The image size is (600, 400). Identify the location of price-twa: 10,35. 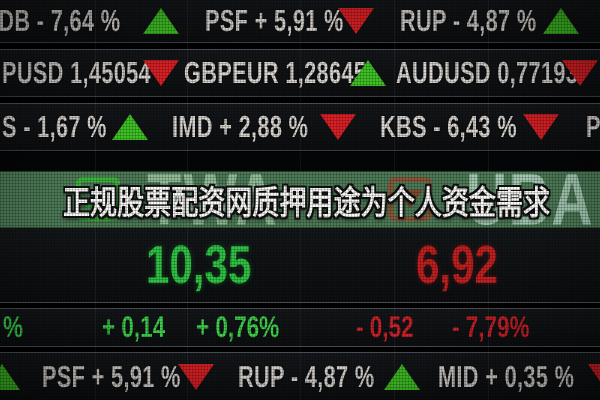
(199, 265).